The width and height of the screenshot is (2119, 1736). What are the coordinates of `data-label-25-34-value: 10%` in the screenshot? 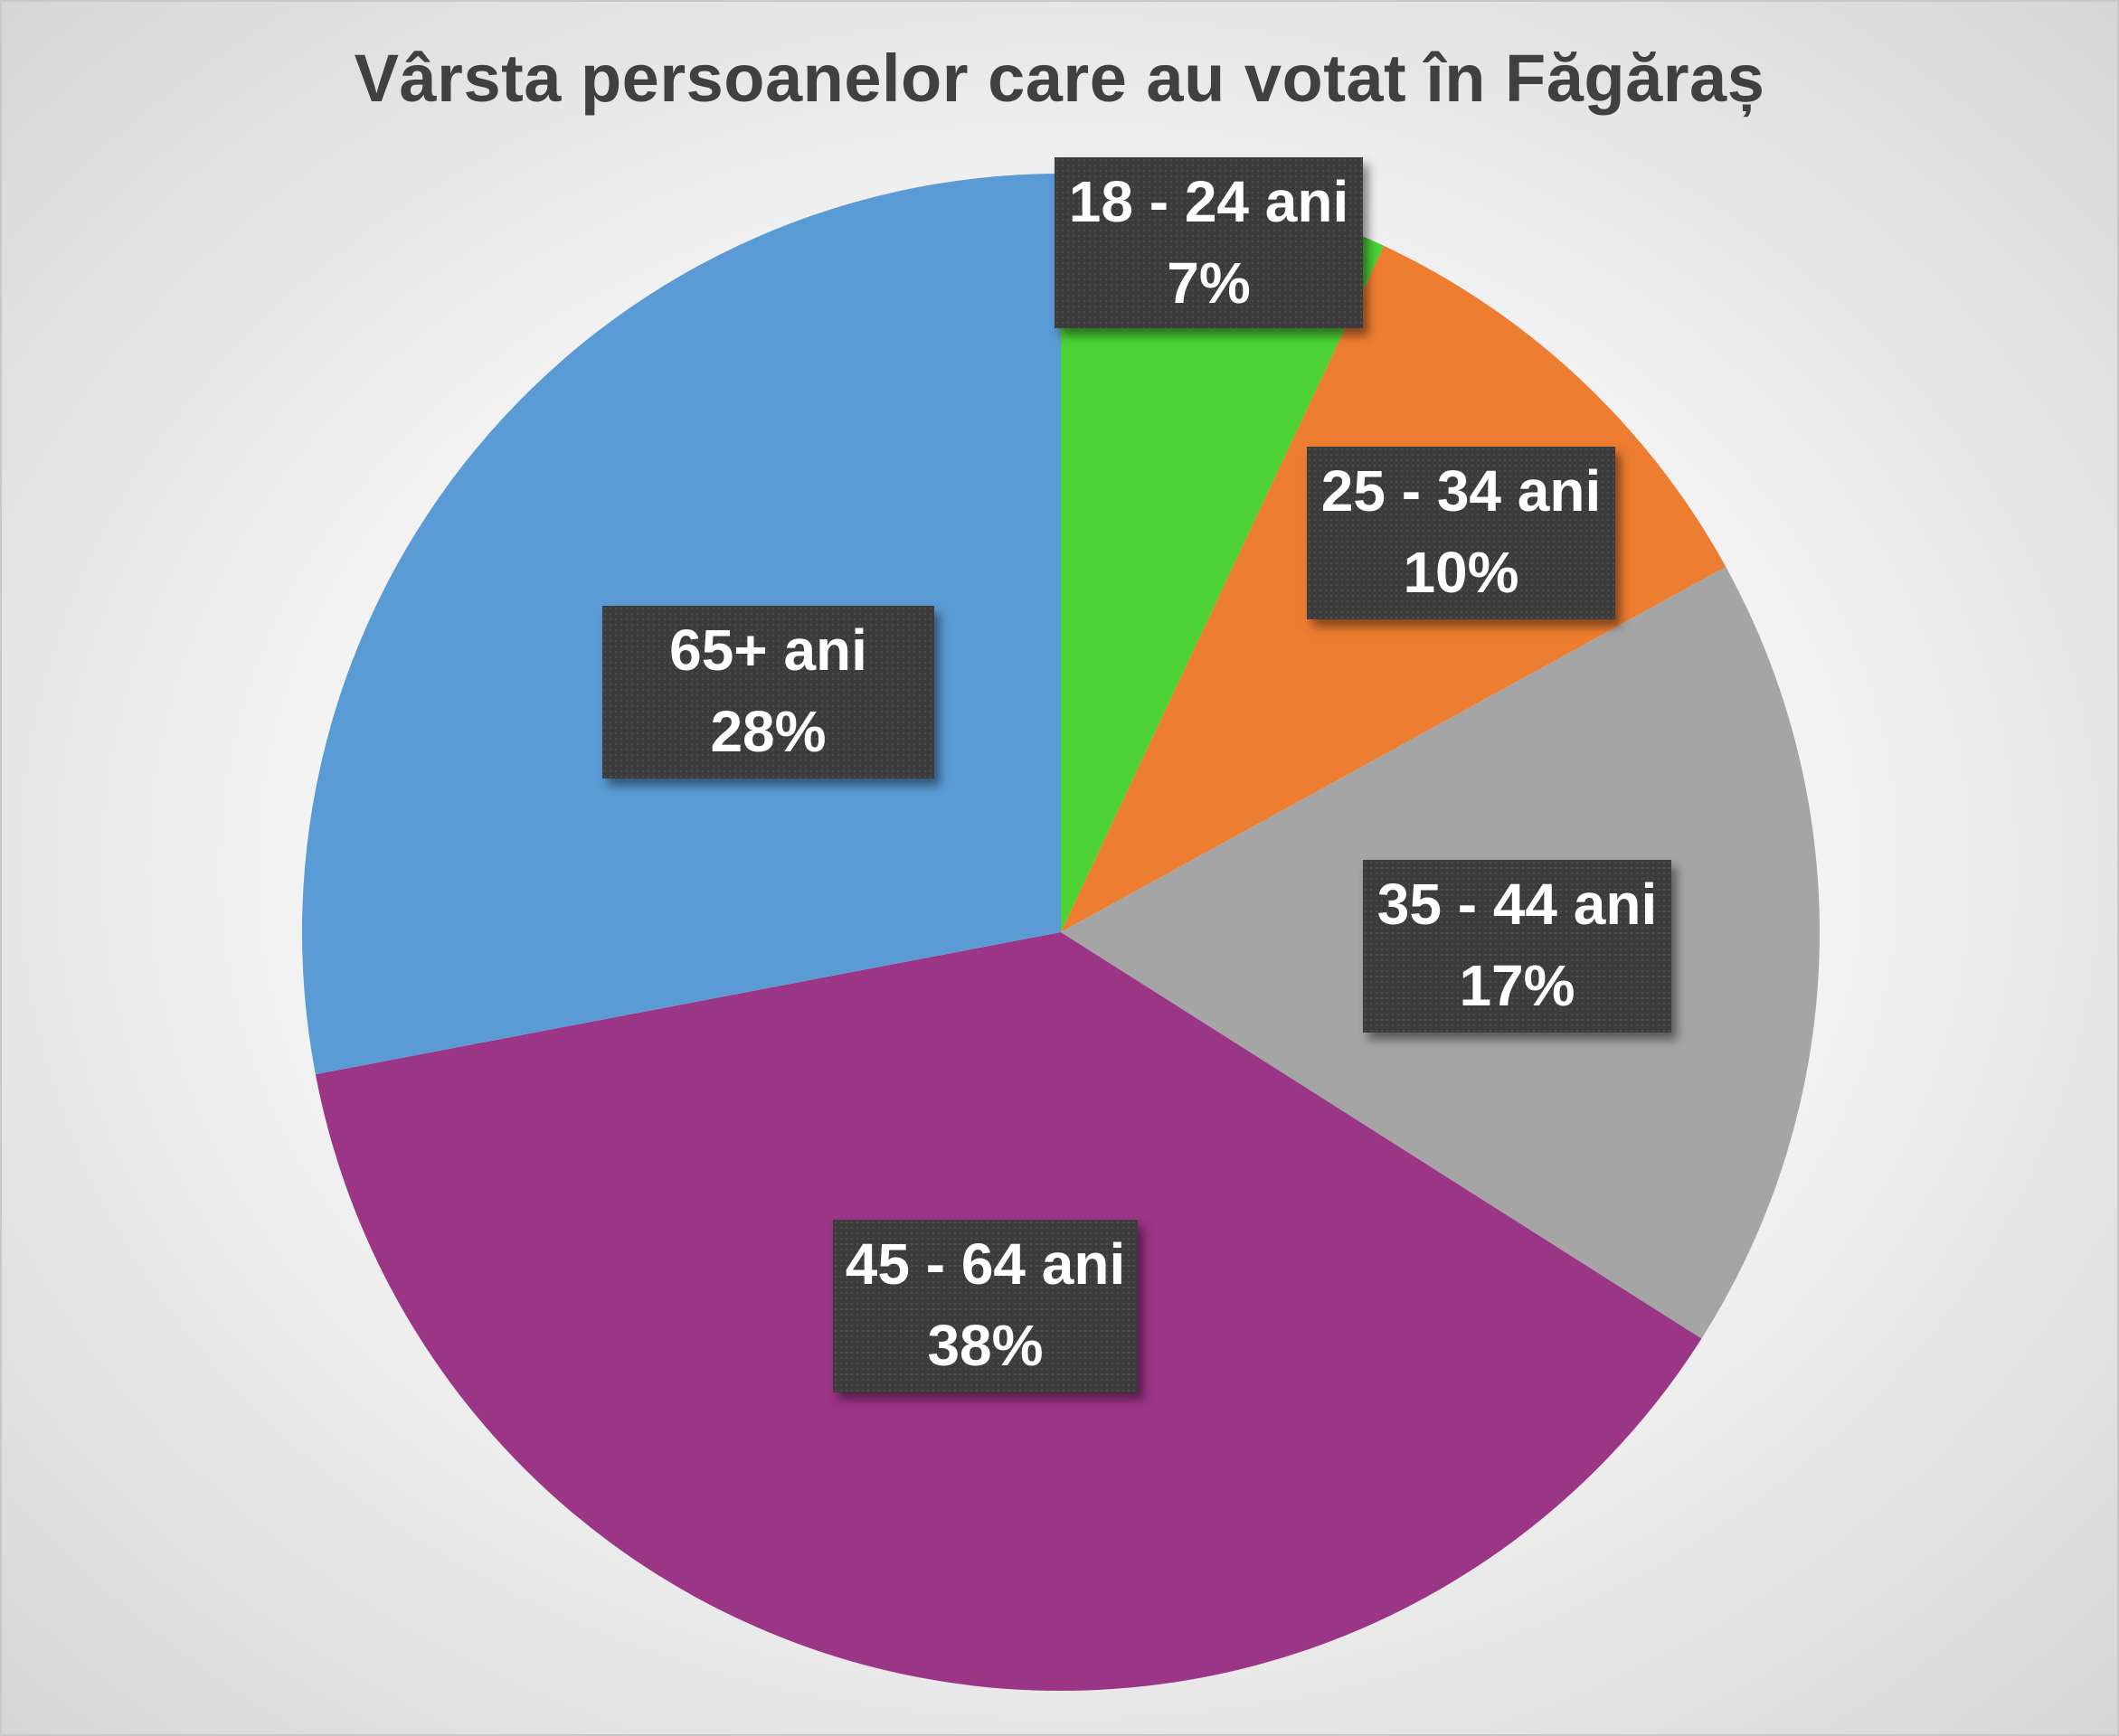 It's located at (1461, 573).